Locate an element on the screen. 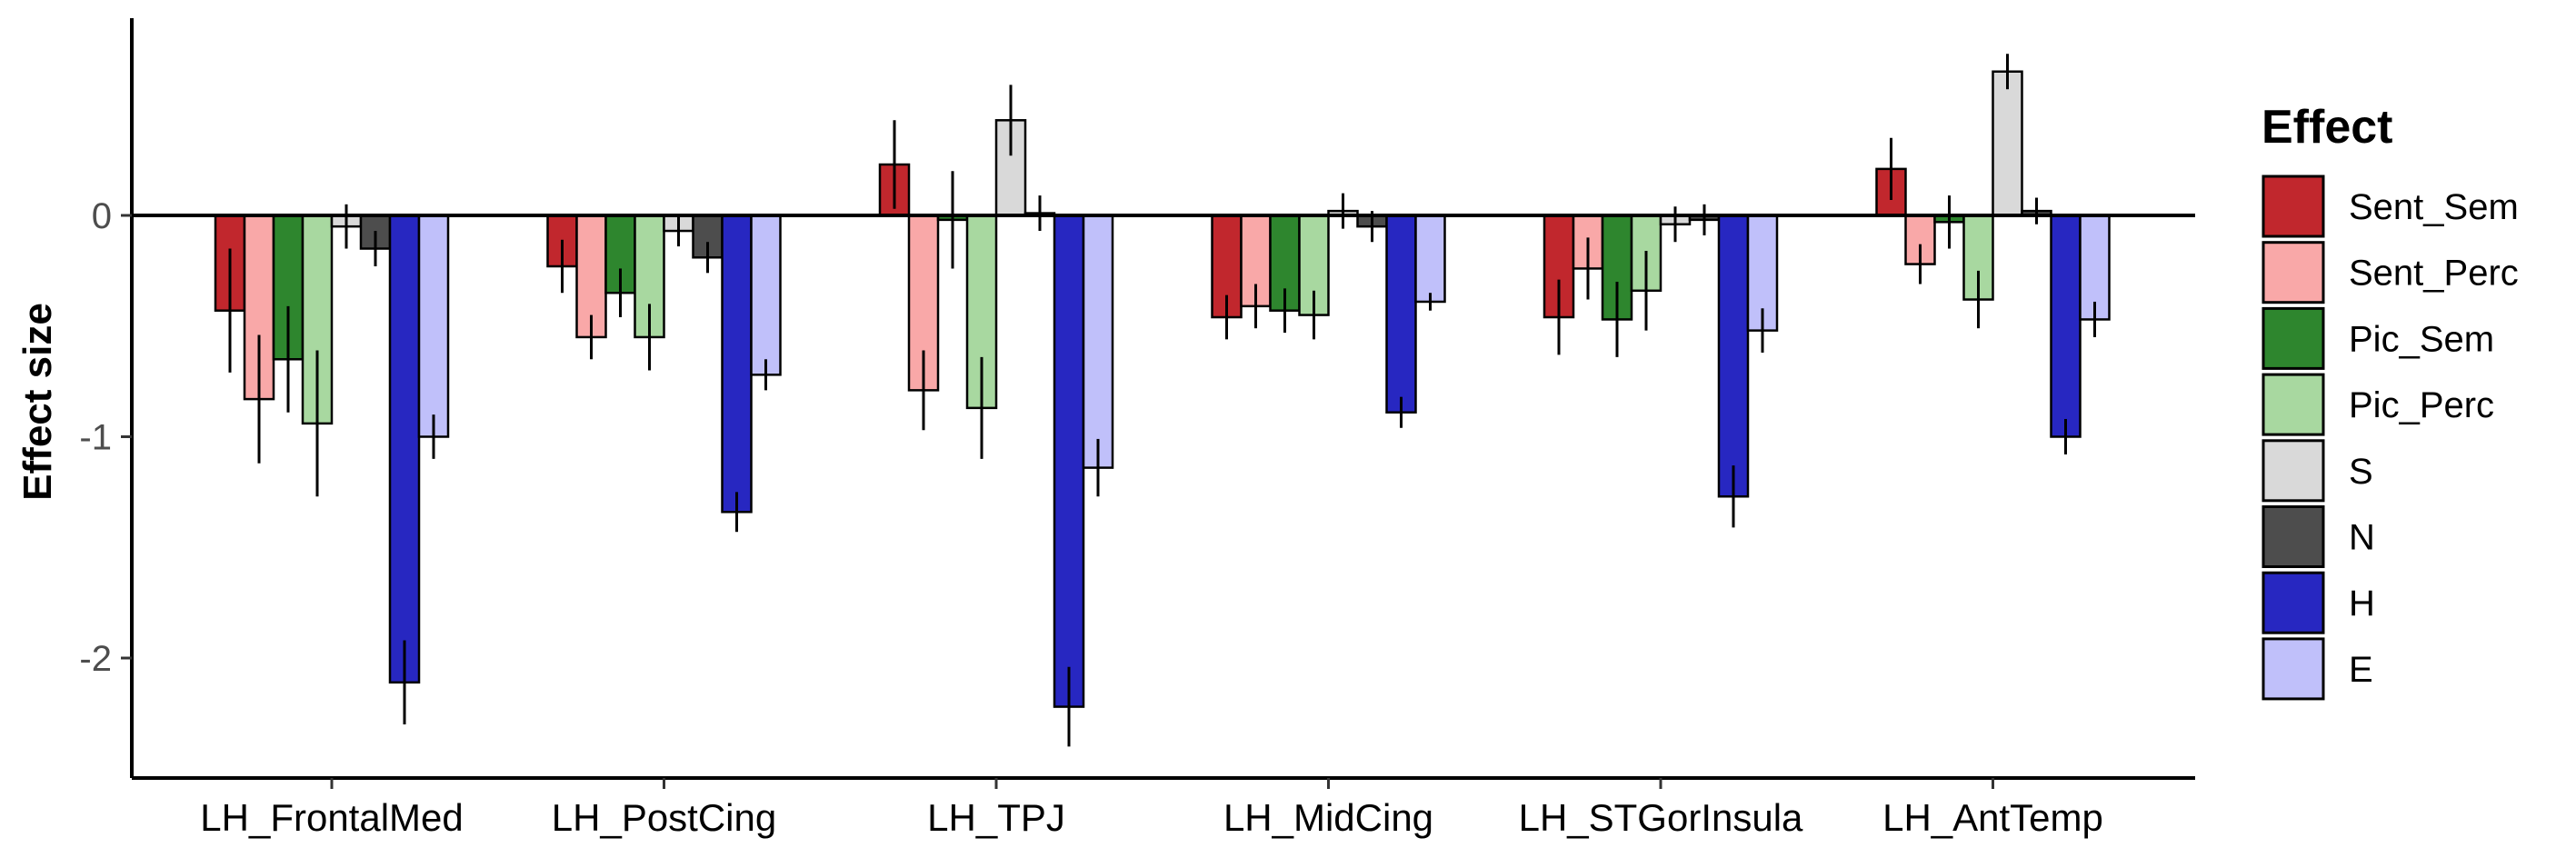 The width and height of the screenshot is (2576, 858). x-tick-label: LH_MidCing is located at coordinates (1328, 817).